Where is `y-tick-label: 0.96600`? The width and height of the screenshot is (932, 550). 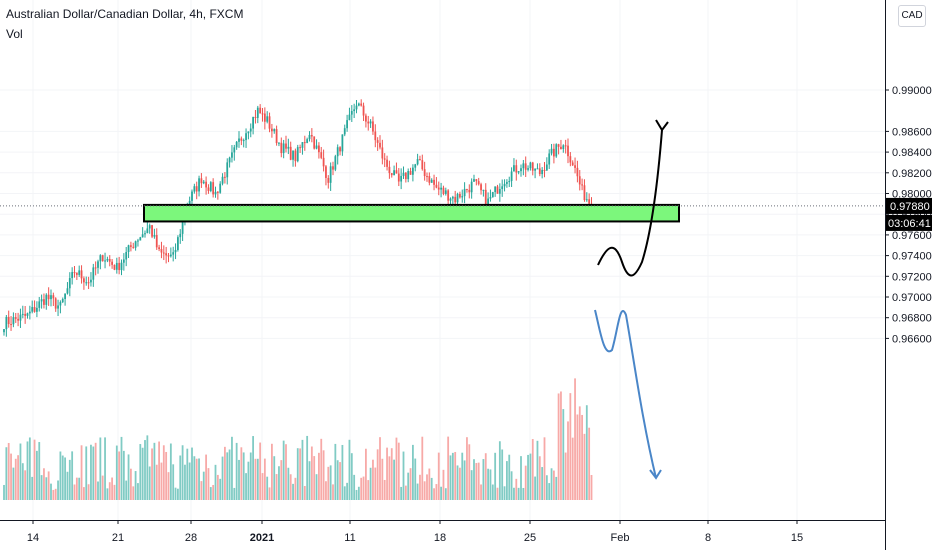
y-tick-label: 0.96600 is located at coordinates (912, 339).